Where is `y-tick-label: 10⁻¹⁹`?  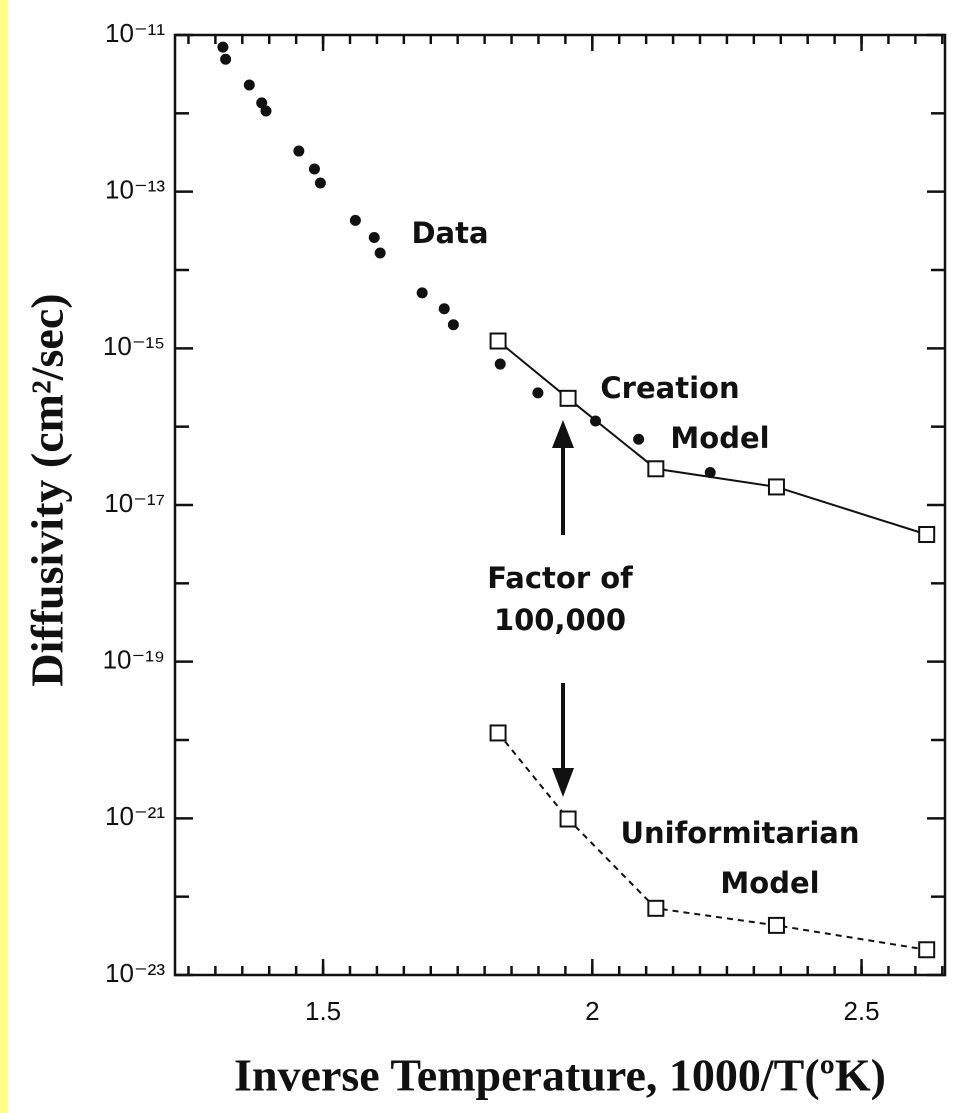
y-tick-label: 10⁻¹⁹ is located at coordinates (134, 660).